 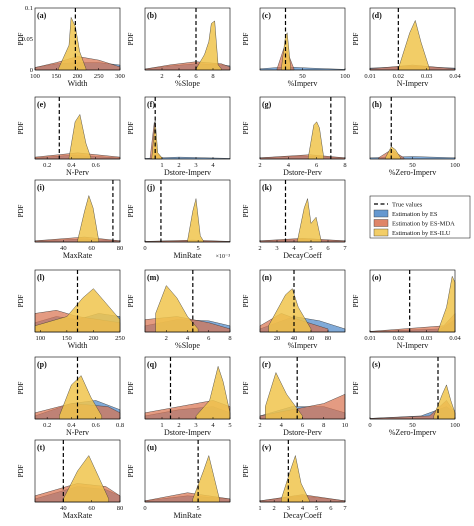 I want to click on panel-label: (e), so click(x=41, y=104).